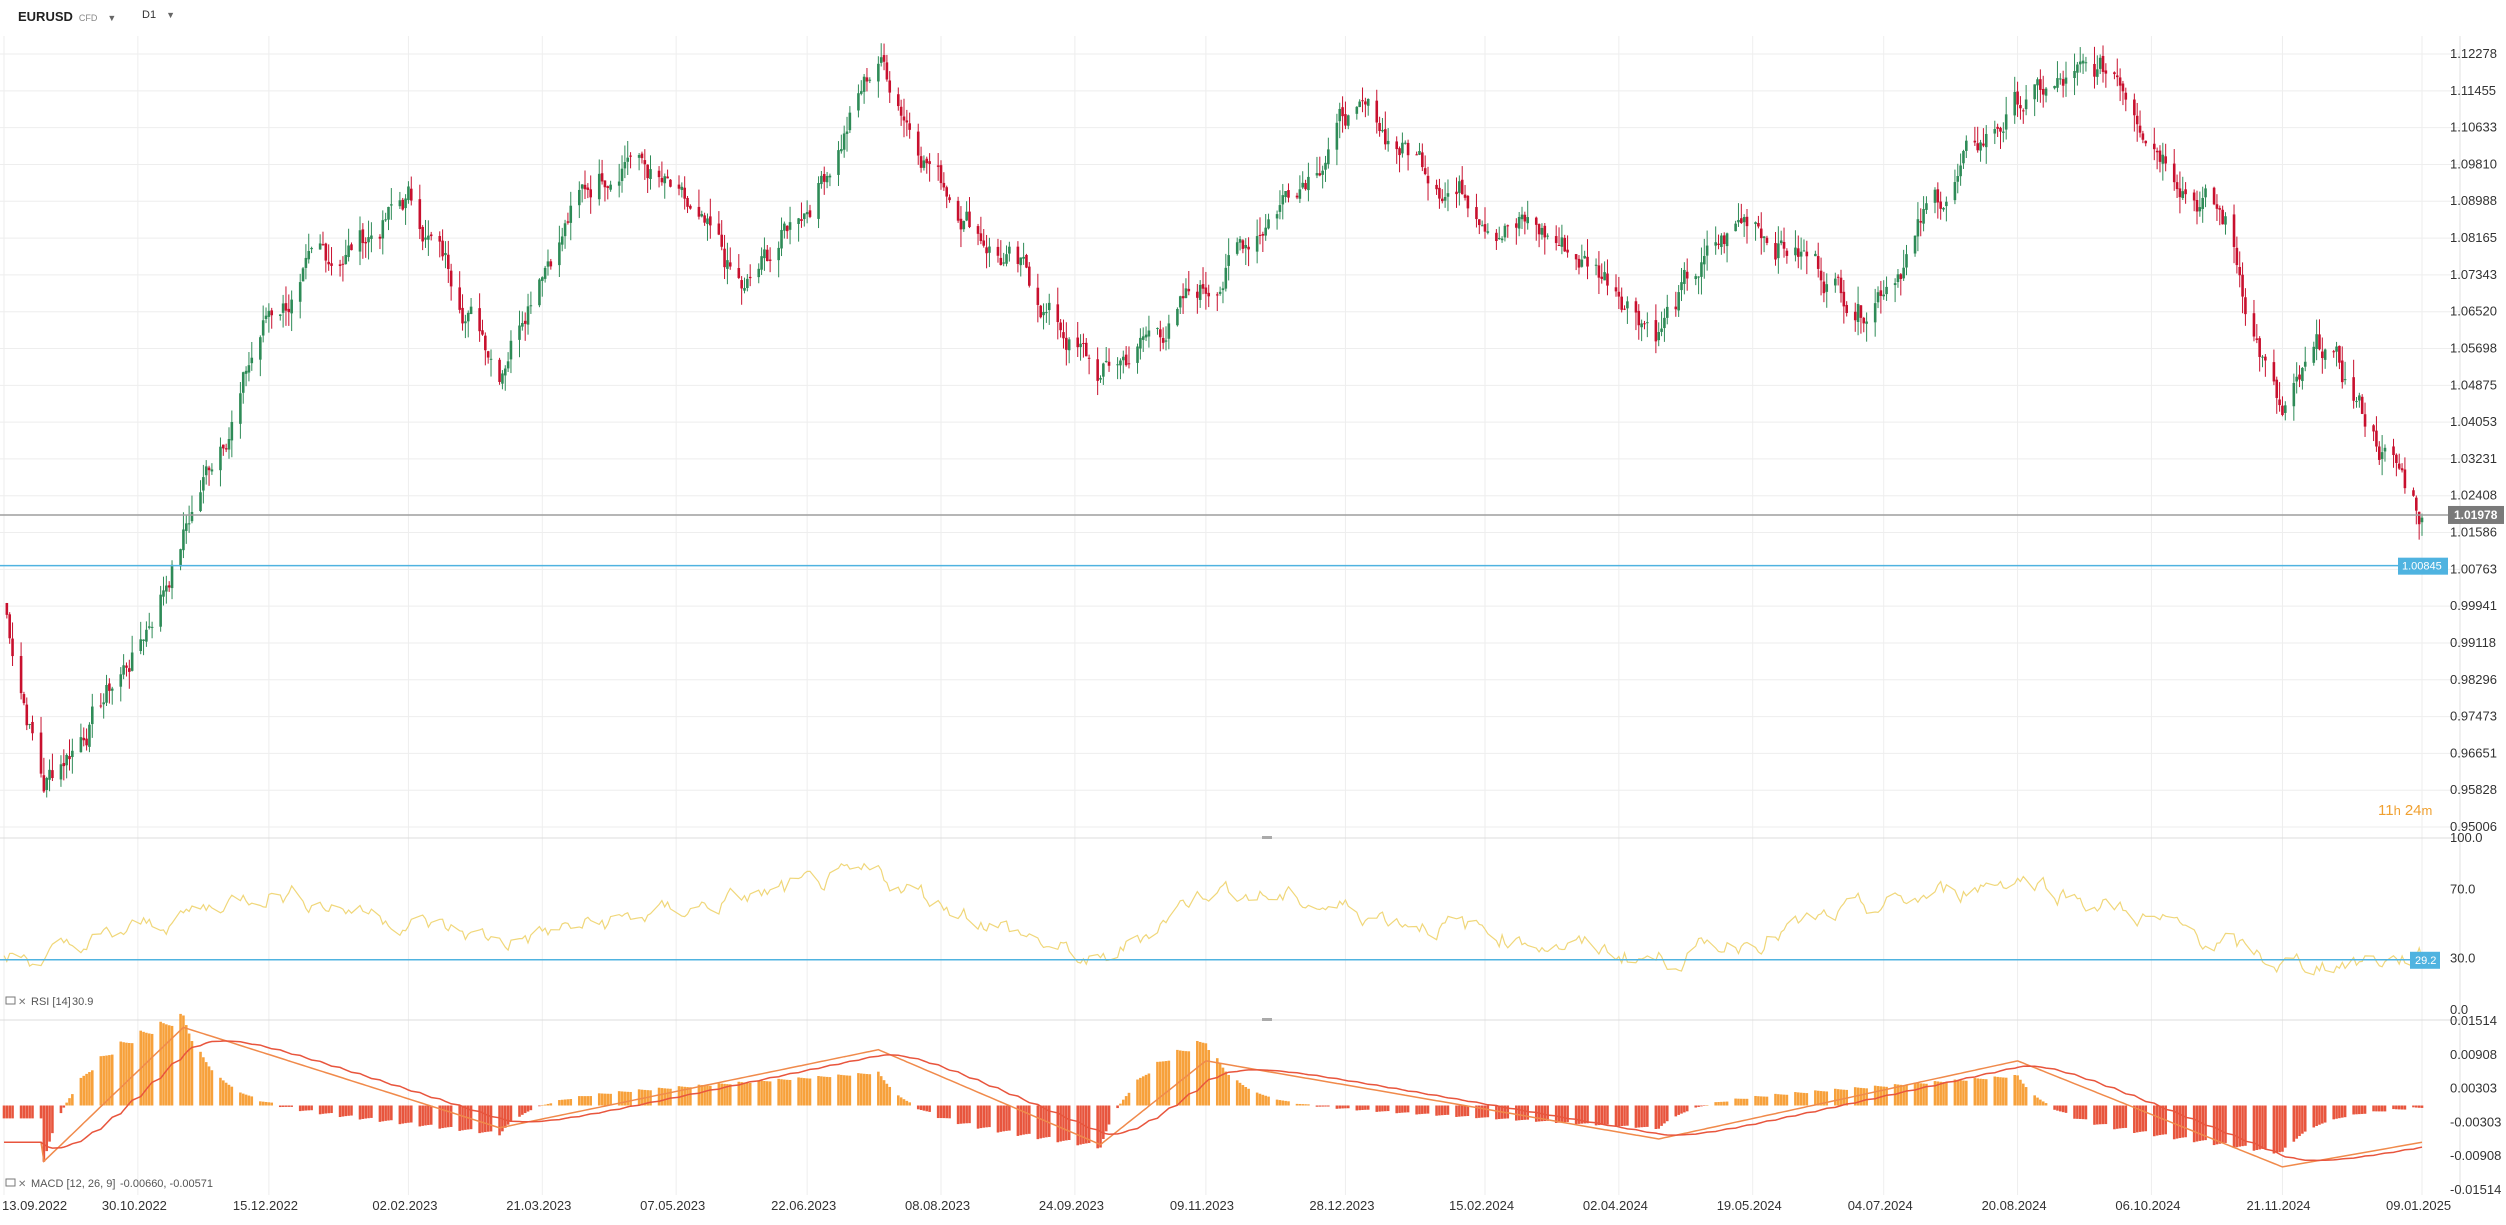  Describe the element at coordinates (2423, 566) in the screenshot. I see `level-price-tag: 1.00845` at that location.